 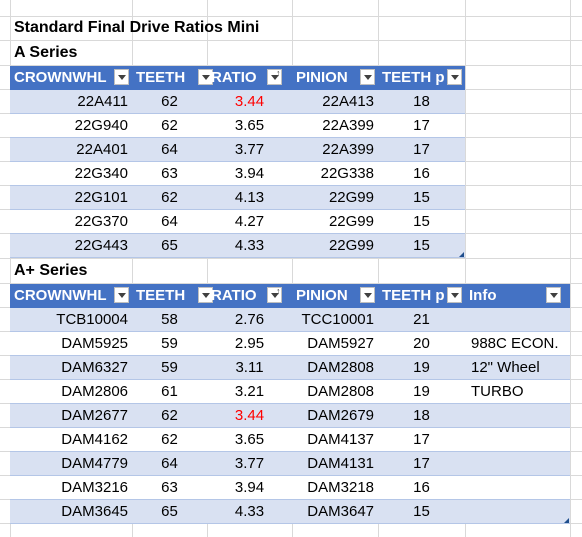 What do you see at coordinates (290, 368) in the screenshot?
I see `aplus-series-table-row: DAM6327 59 3.11 DAM2808 19 12" Wheel` at bounding box center [290, 368].